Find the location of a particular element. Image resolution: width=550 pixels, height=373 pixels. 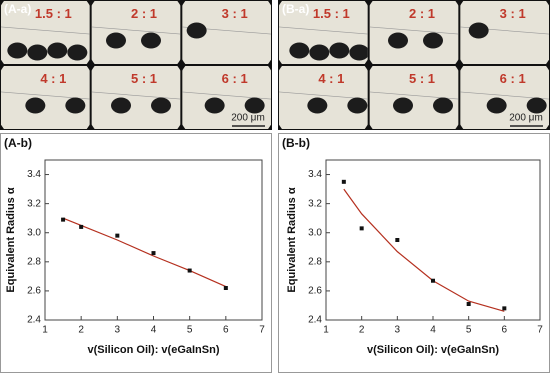

x-tick-label: 2 is located at coordinates (362, 330).